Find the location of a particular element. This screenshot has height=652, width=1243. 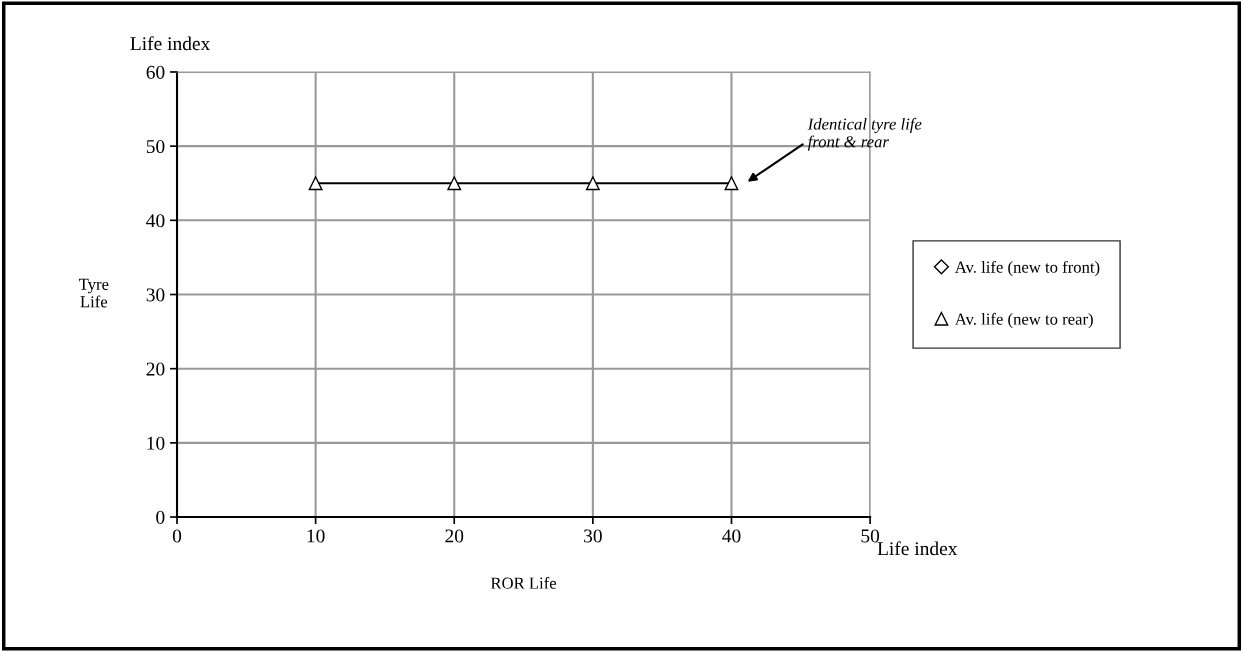

x-tick-label: 0 is located at coordinates (177, 536).